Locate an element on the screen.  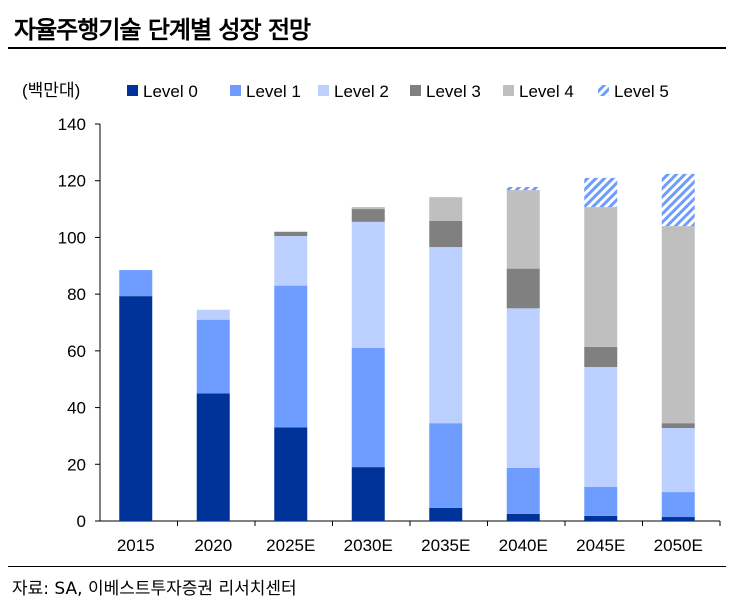
legend-label: Level 2 is located at coordinates (361, 91).